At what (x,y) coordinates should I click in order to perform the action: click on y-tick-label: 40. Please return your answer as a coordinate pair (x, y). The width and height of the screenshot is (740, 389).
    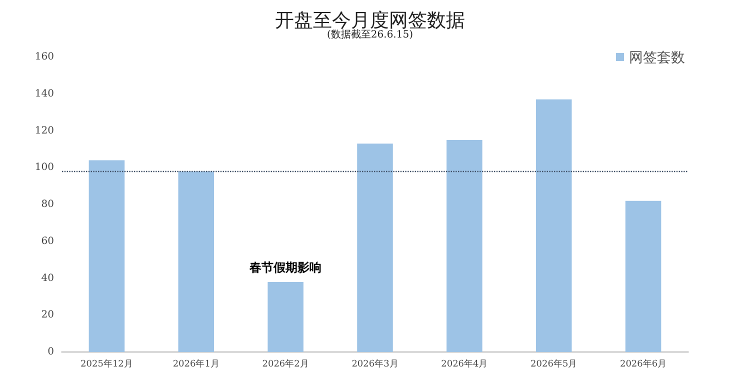
    Looking at the image, I should click on (47, 278).